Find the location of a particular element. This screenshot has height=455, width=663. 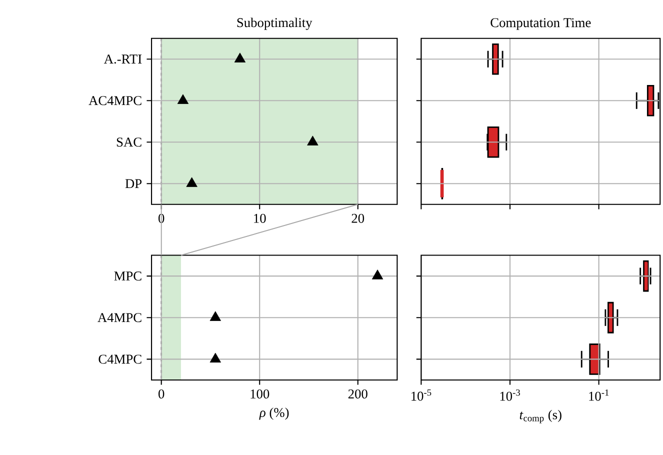

x-tick-label: 20 is located at coordinates (358, 218).